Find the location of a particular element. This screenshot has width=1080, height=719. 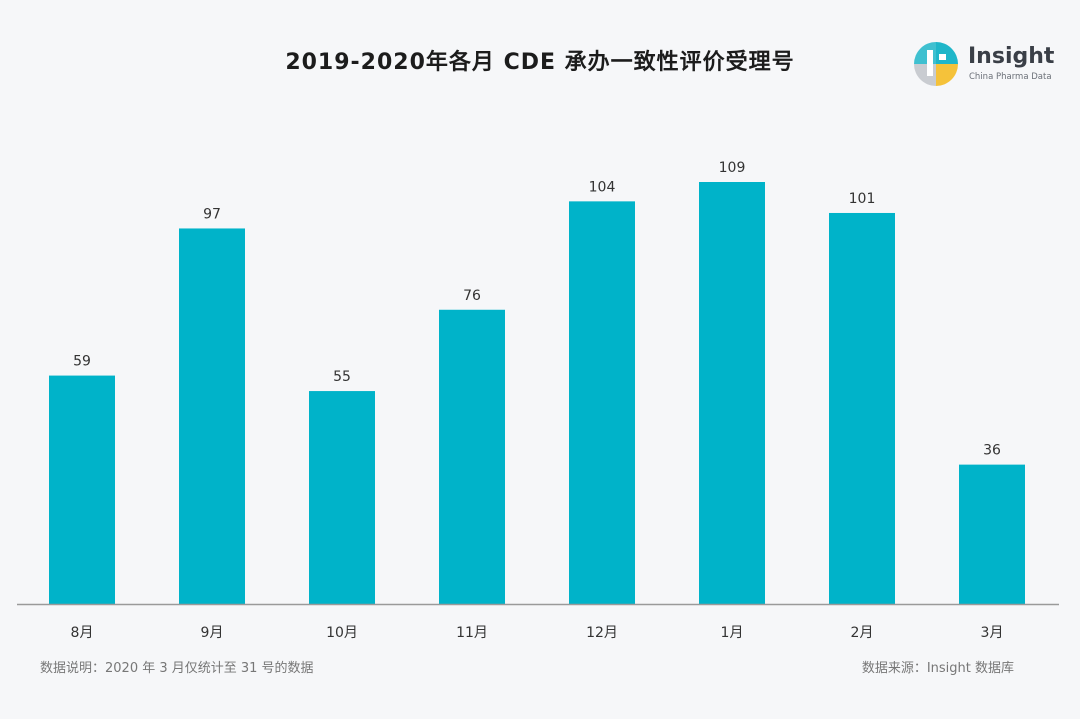

x-tick-label: 12月 is located at coordinates (602, 633).